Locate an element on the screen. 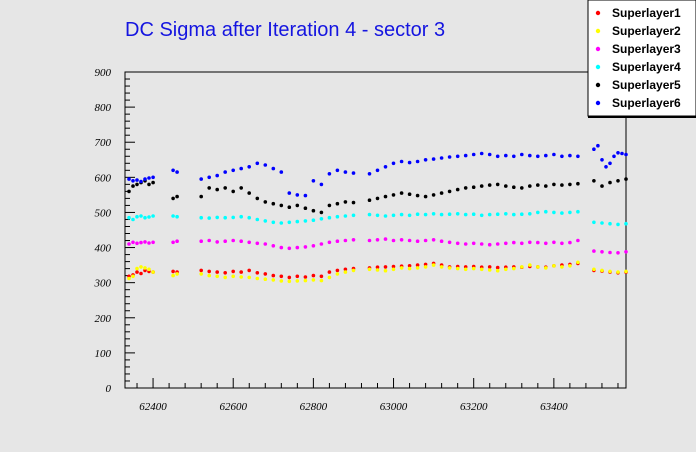 This screenshot has width=696, height=452. legend-label: Superlayer1 is located at coordinates (646, 13).